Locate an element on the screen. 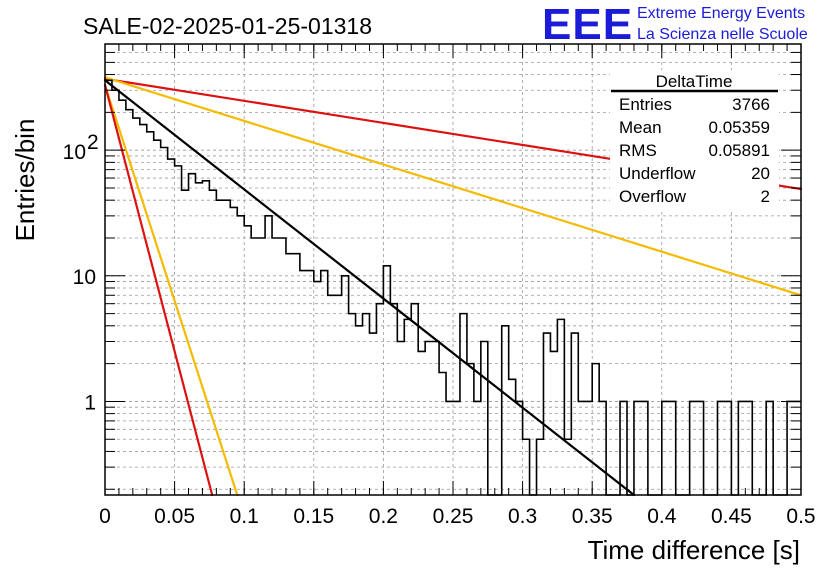  stats-value-entries: 3766 is located at coordinates (751, 104).